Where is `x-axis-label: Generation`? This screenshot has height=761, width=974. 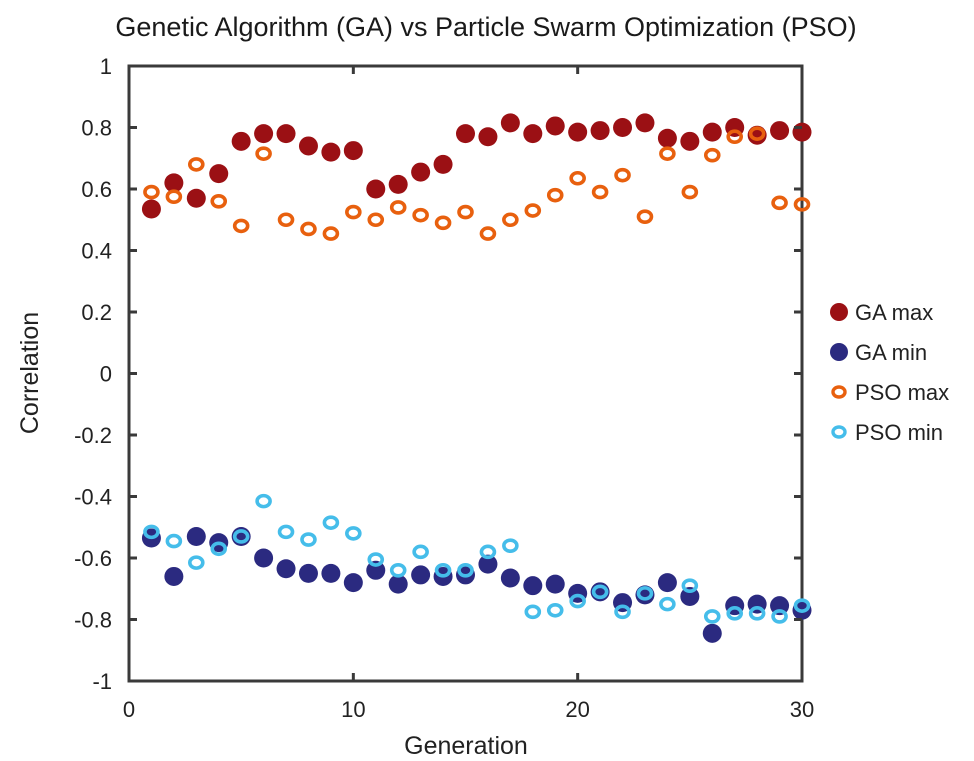 x-axis-label: Generation is located at coordinates (466, 746).